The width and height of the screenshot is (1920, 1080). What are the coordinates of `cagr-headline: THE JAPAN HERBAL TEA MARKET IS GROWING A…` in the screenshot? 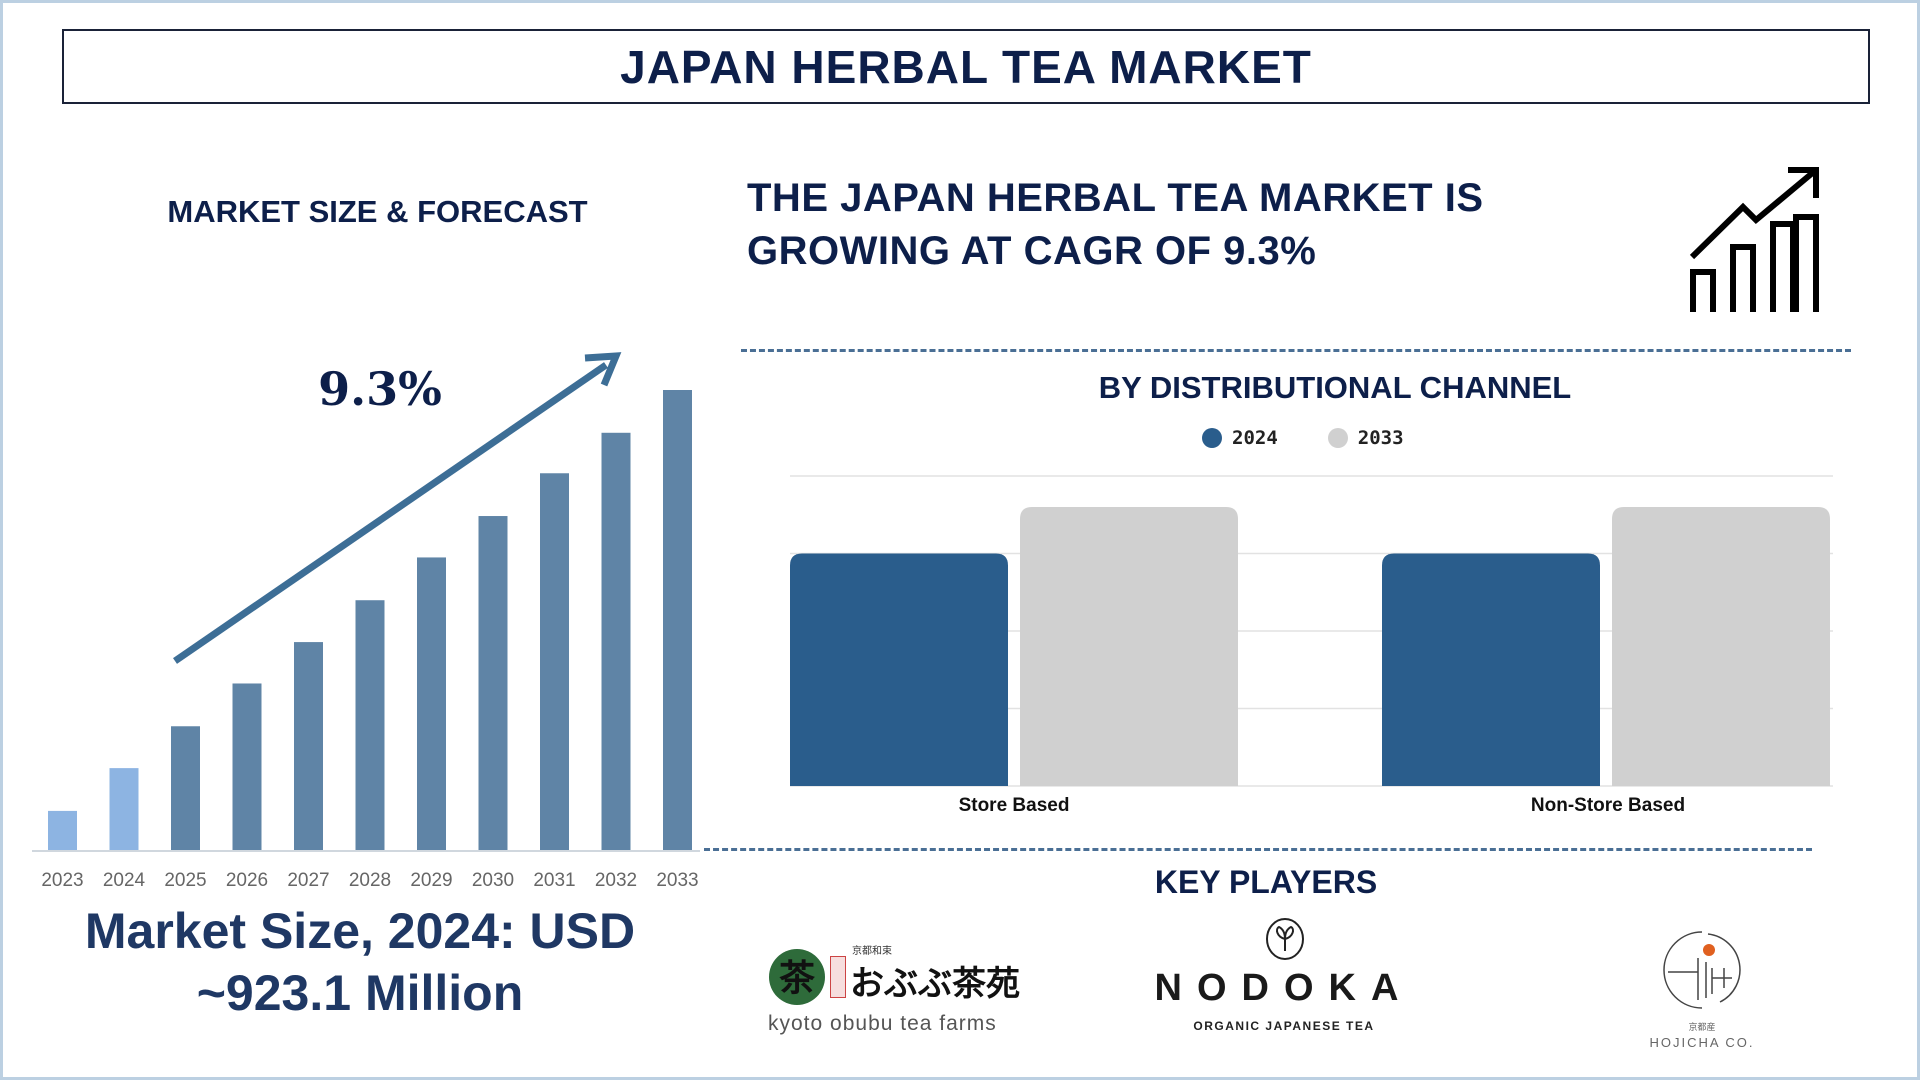 It's located at (1115, 225).